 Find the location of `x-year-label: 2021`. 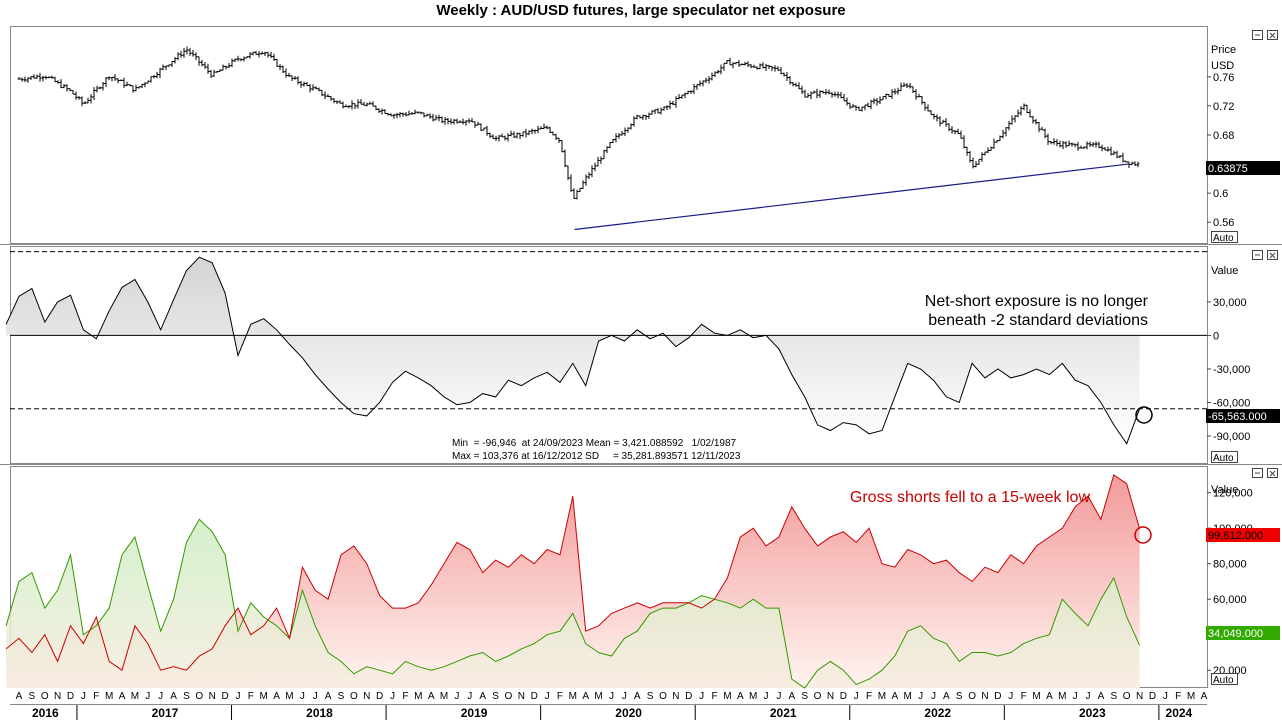

x-year-label: 2021 is located at coordinates (783, 713).